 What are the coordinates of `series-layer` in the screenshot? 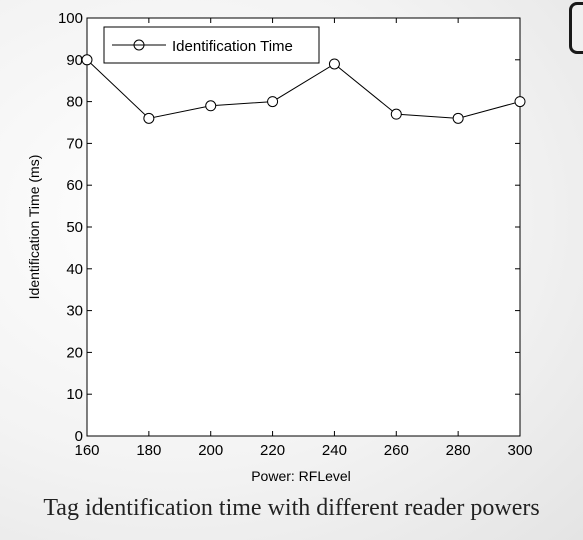 It's located at (303, 89).